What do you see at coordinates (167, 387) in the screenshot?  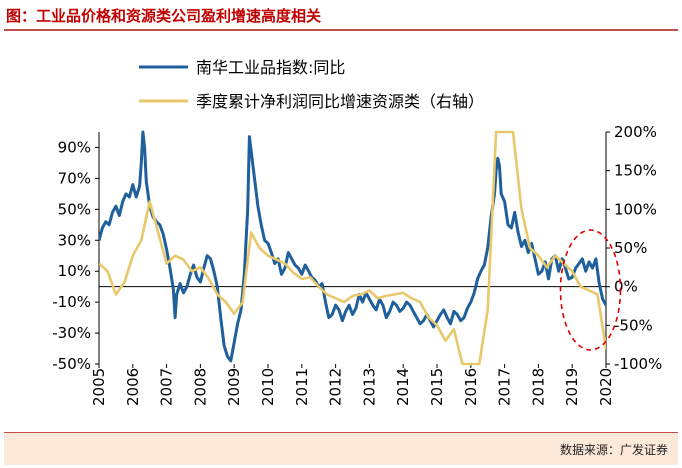 I see `x-tick-label: 2007` at bounding box center [167, 387].